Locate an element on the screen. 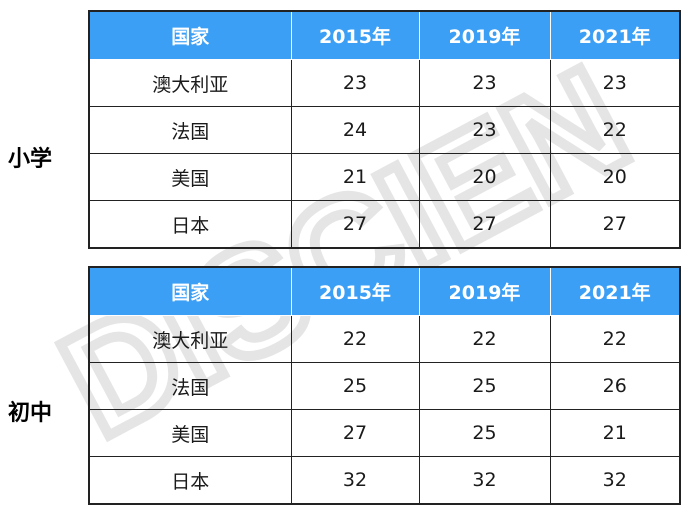  cell-2015: 22 is located at coordinates (355, 339).